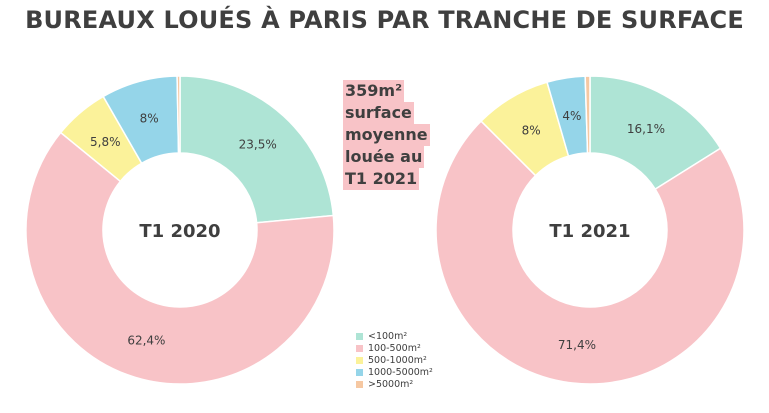 The height and width of the screenshot is (413, 769). Describe the element at coordinates (258, 145) in the screenshot. I see `slice-value-label: 23,5%` at that location.